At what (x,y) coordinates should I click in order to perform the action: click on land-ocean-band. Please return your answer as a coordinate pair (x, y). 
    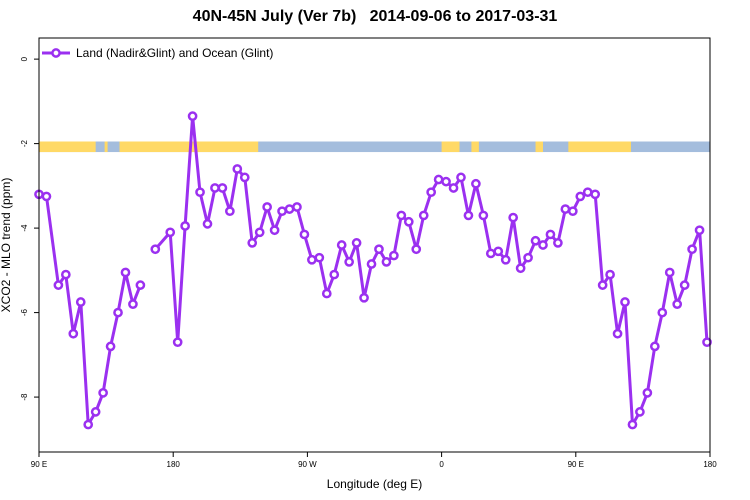
    Looking at the image, I should click on (374, 147).